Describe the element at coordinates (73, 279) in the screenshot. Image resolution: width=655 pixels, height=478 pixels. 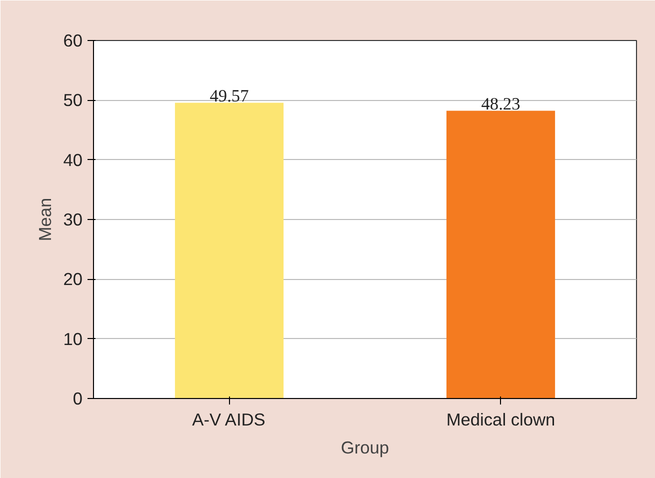
I see `y-tick-label: 20` at that location.